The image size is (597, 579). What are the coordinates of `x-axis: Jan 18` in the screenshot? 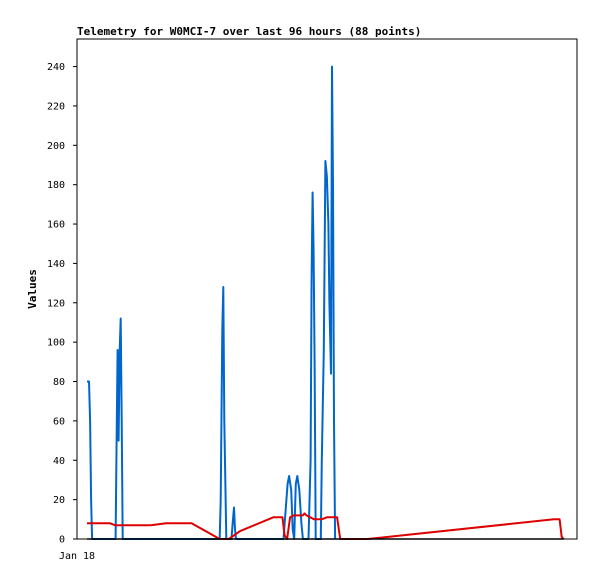 It's located at (77, 556).